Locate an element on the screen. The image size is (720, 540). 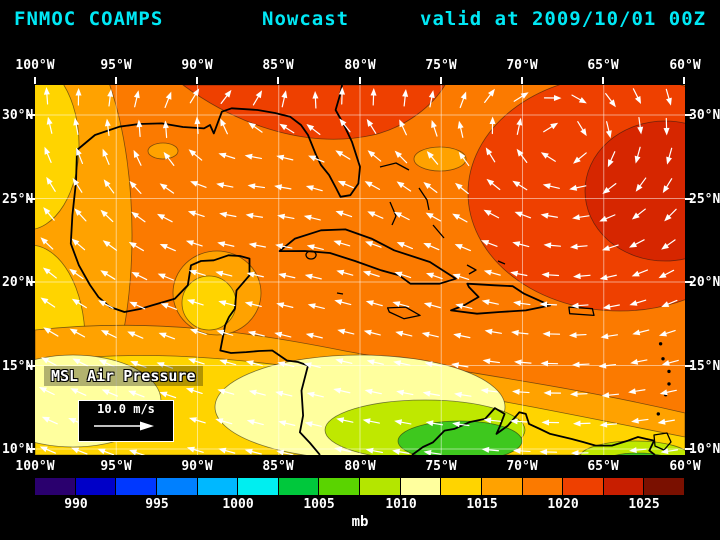
lat-label-left: 20°N is located at coordinates (18, 282).